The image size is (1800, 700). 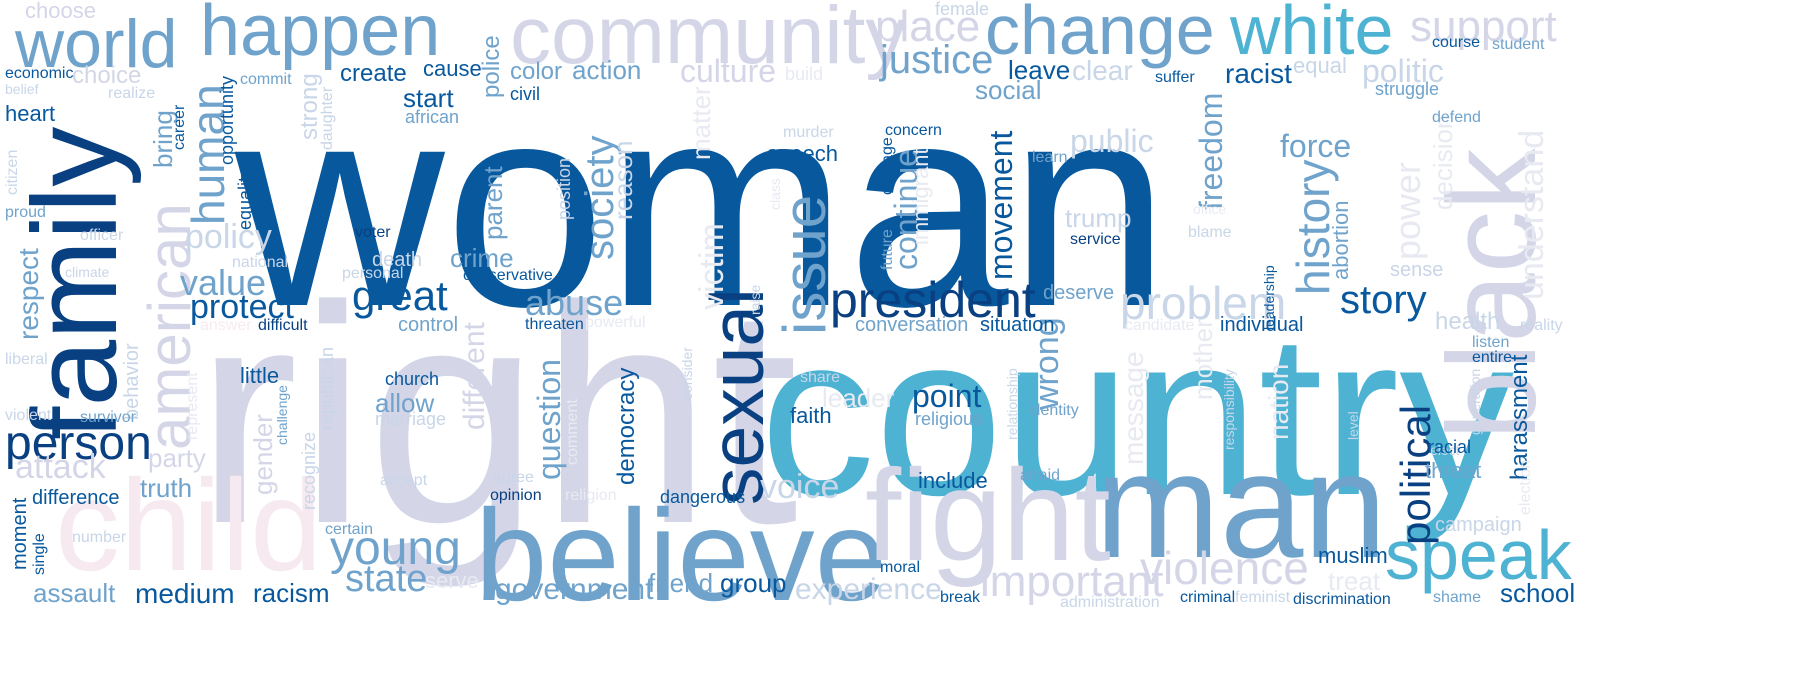 I want to click on word-create: create, so click(x=373, y=73).